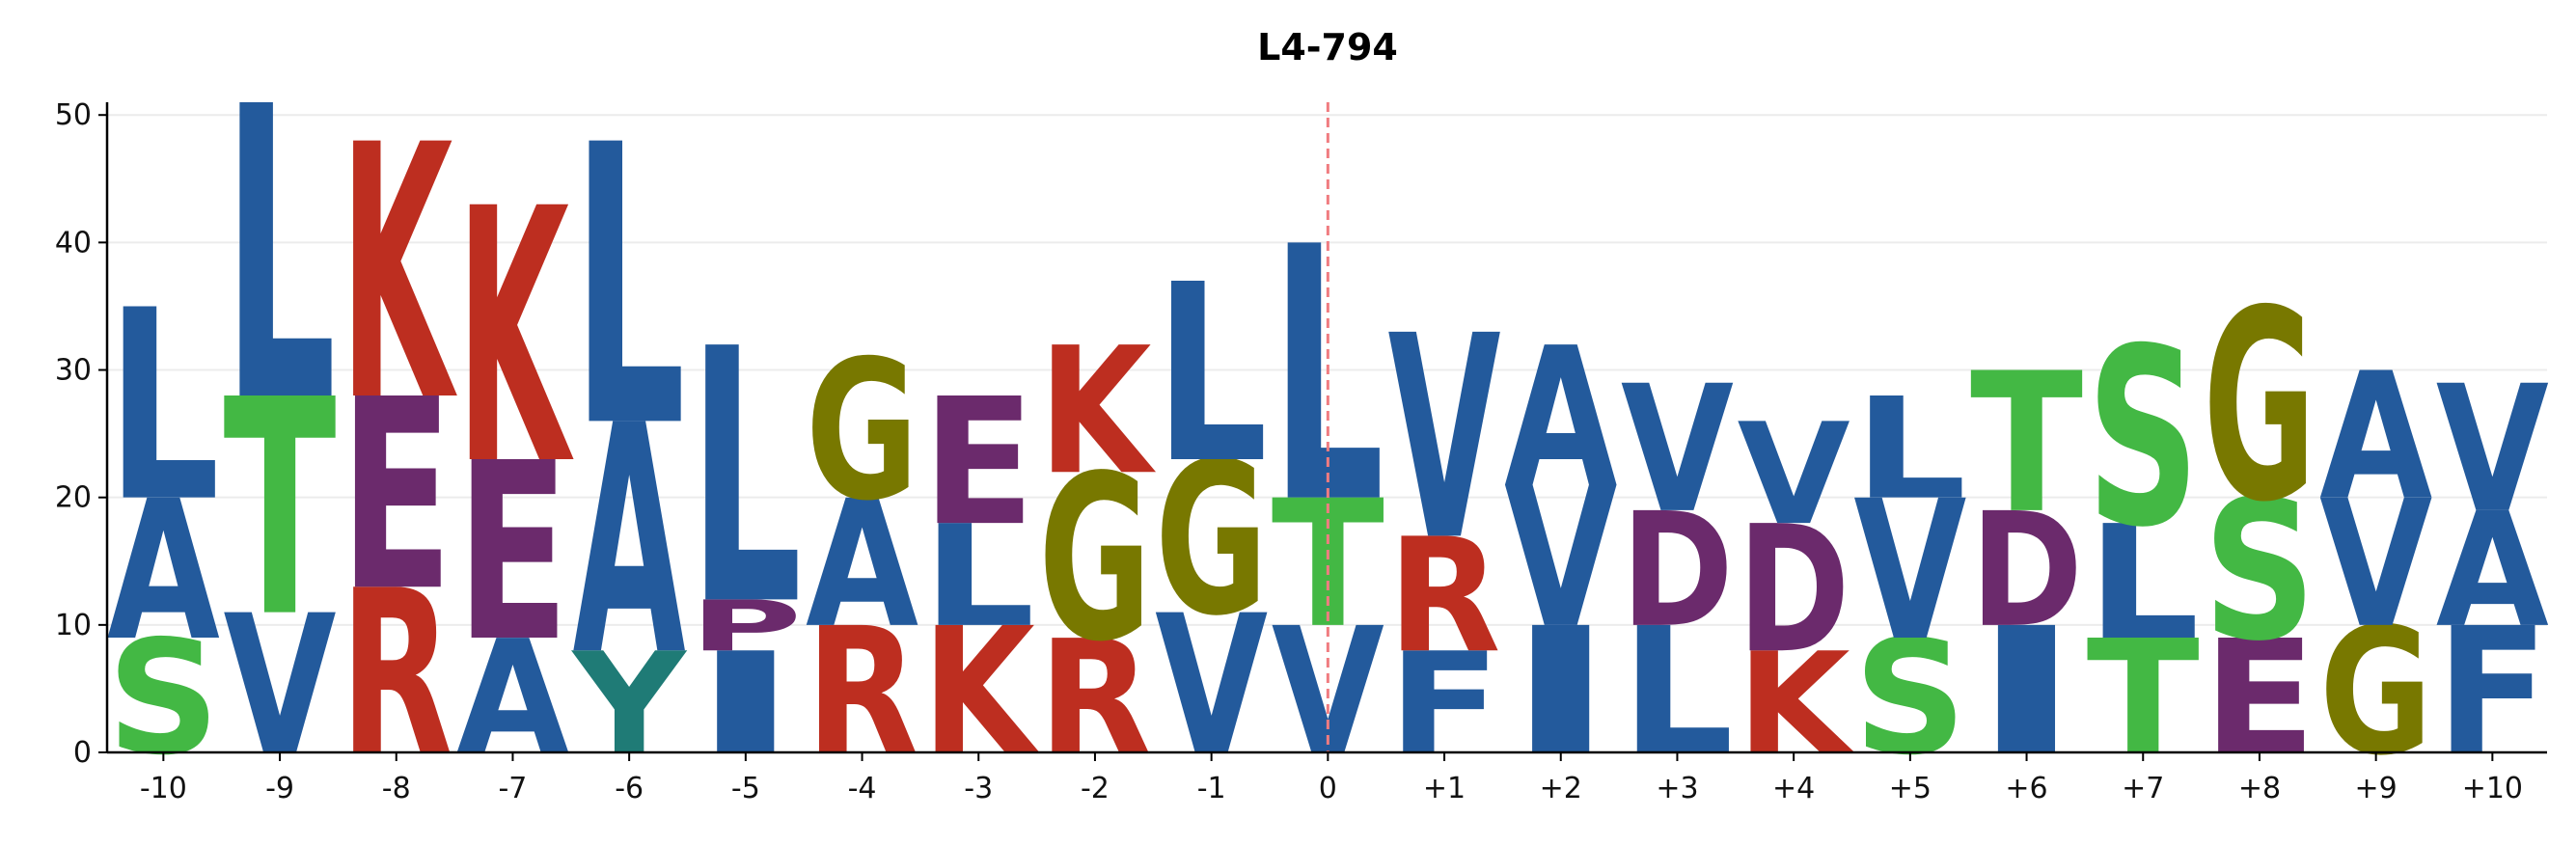  What do you see at coordinates (1561, 788) in the screenshot?
I see `x-tick-label: +2` at bounding box center [1561, 788].